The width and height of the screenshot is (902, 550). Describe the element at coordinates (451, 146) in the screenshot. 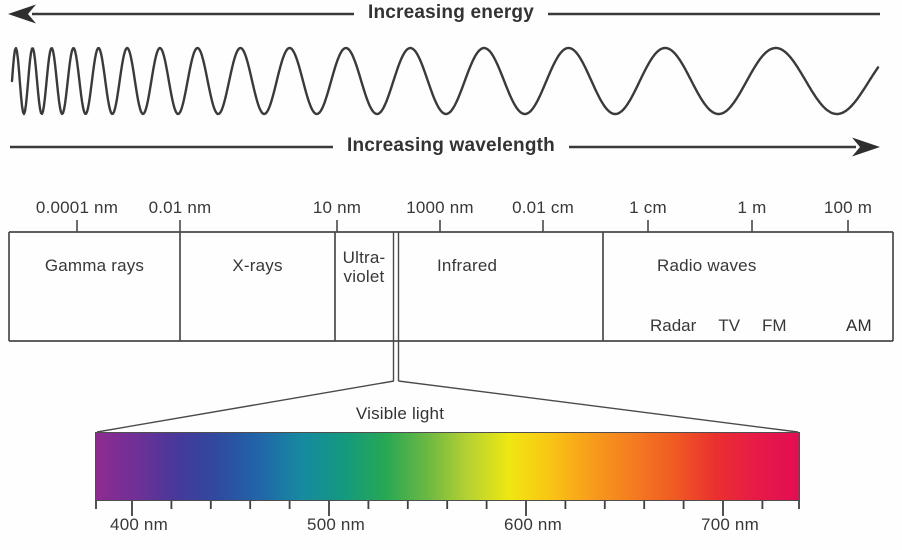

I see `increasing-wavelength-label: Increasing wavelength` at that location.